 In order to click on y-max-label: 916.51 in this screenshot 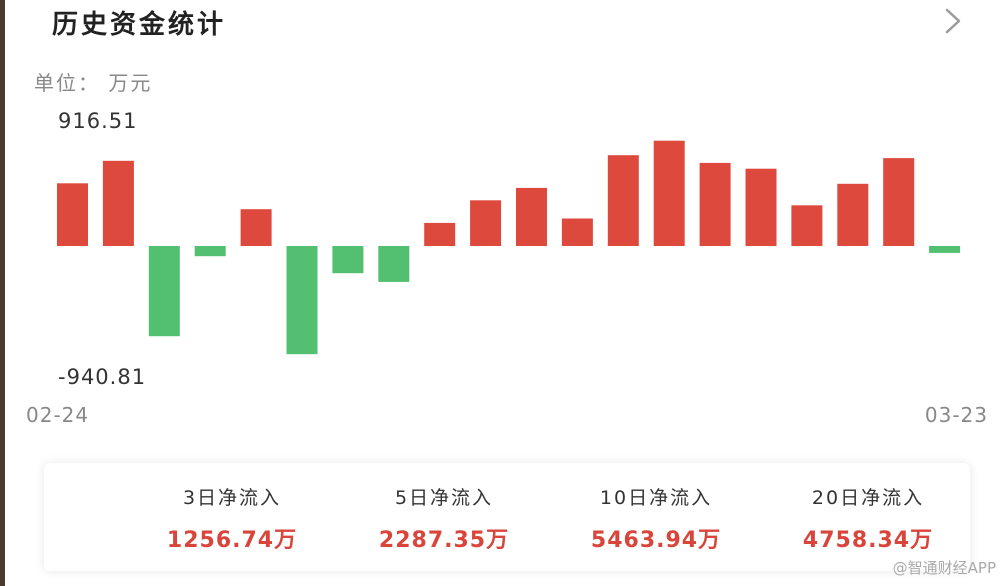, I will do `click(97, 121)`.